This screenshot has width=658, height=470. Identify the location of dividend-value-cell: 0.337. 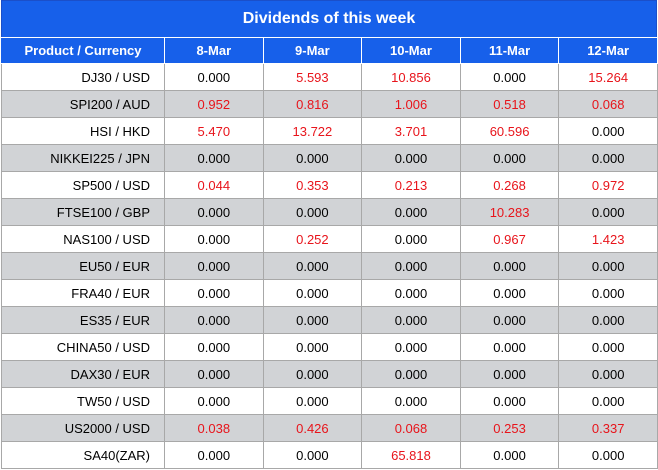
(608, 428).